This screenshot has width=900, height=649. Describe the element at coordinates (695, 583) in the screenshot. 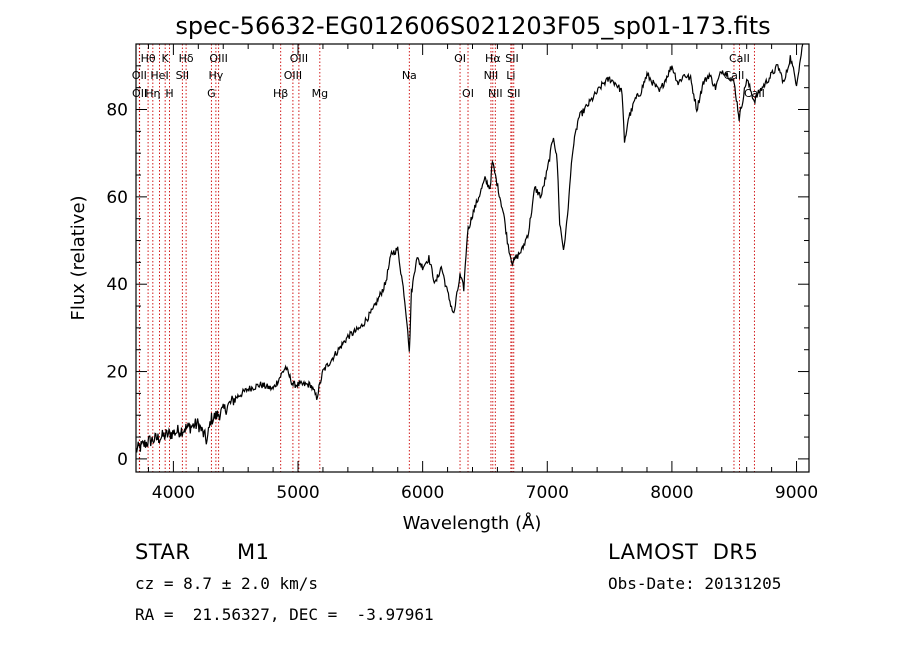

I see `observation-date: Obs-Date: 20131205` at that location.